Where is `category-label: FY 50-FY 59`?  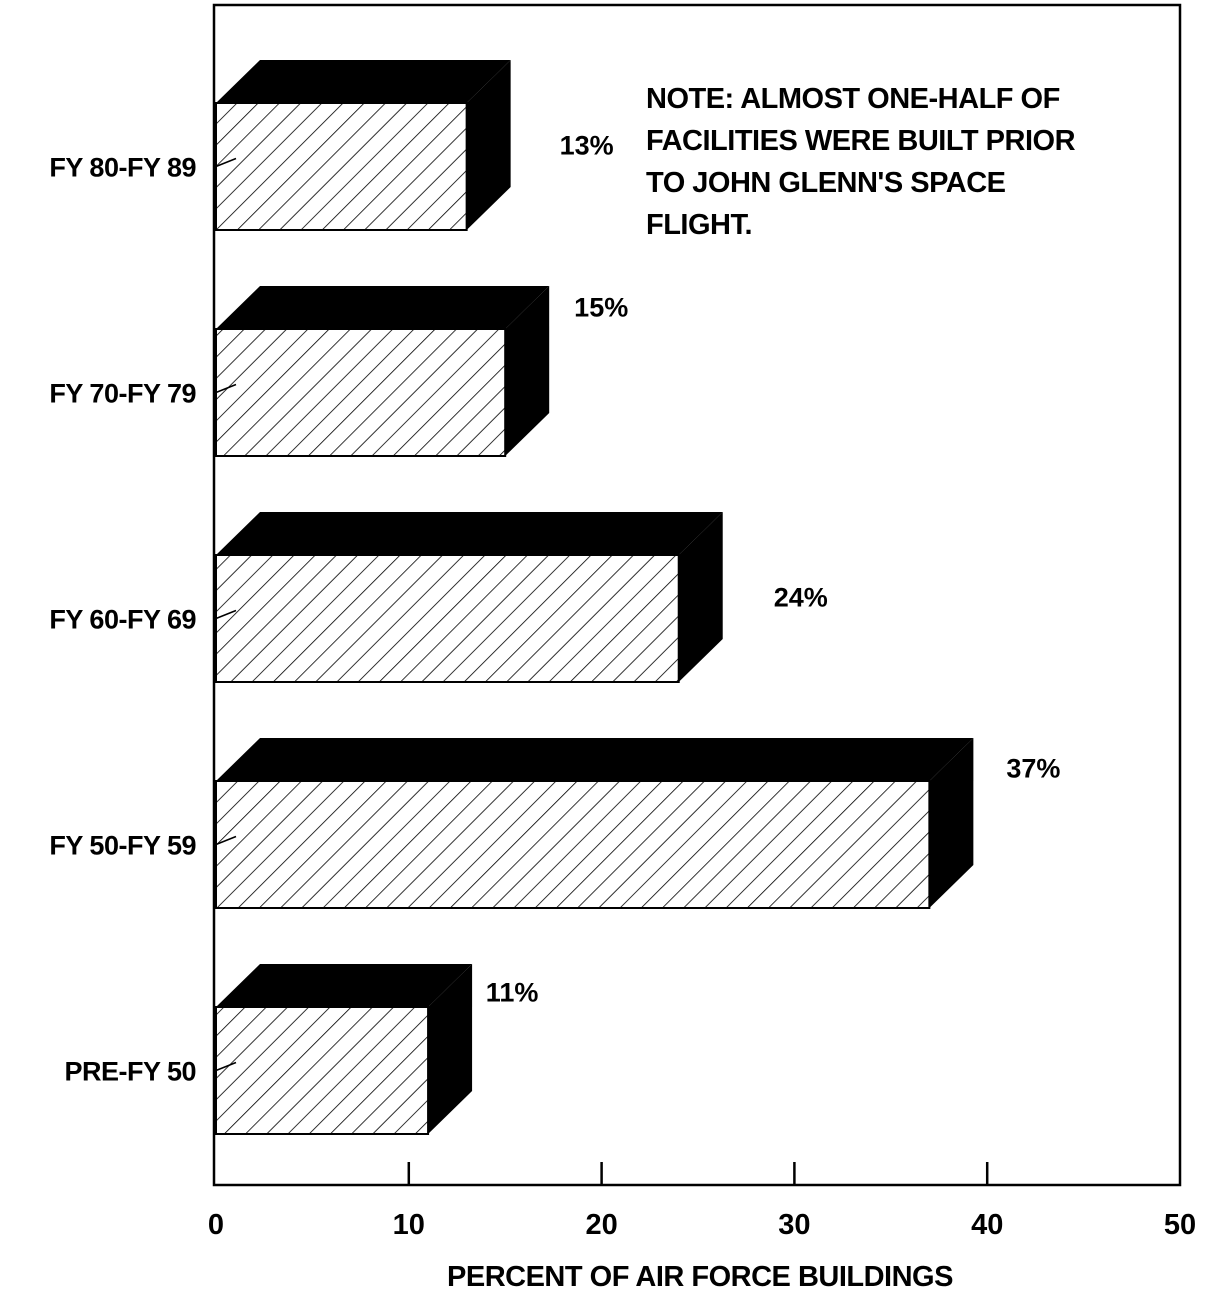 category-label: FY 50-FY 59 is located at coordinates (122, 846).